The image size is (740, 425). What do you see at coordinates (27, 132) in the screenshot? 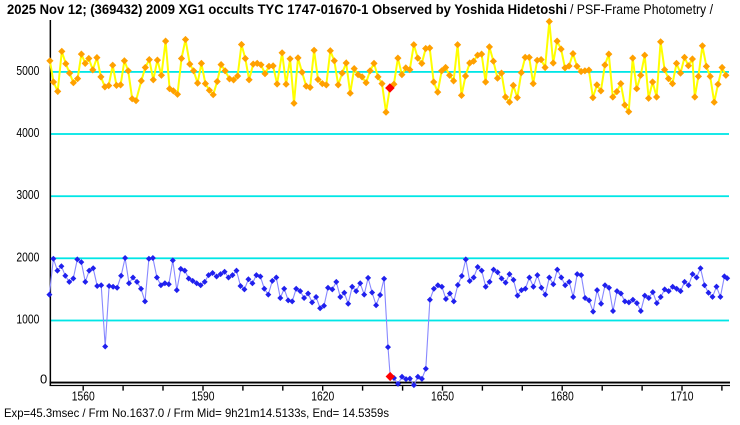
I see `svg-text: 4000` at bounding box center [27, 132].